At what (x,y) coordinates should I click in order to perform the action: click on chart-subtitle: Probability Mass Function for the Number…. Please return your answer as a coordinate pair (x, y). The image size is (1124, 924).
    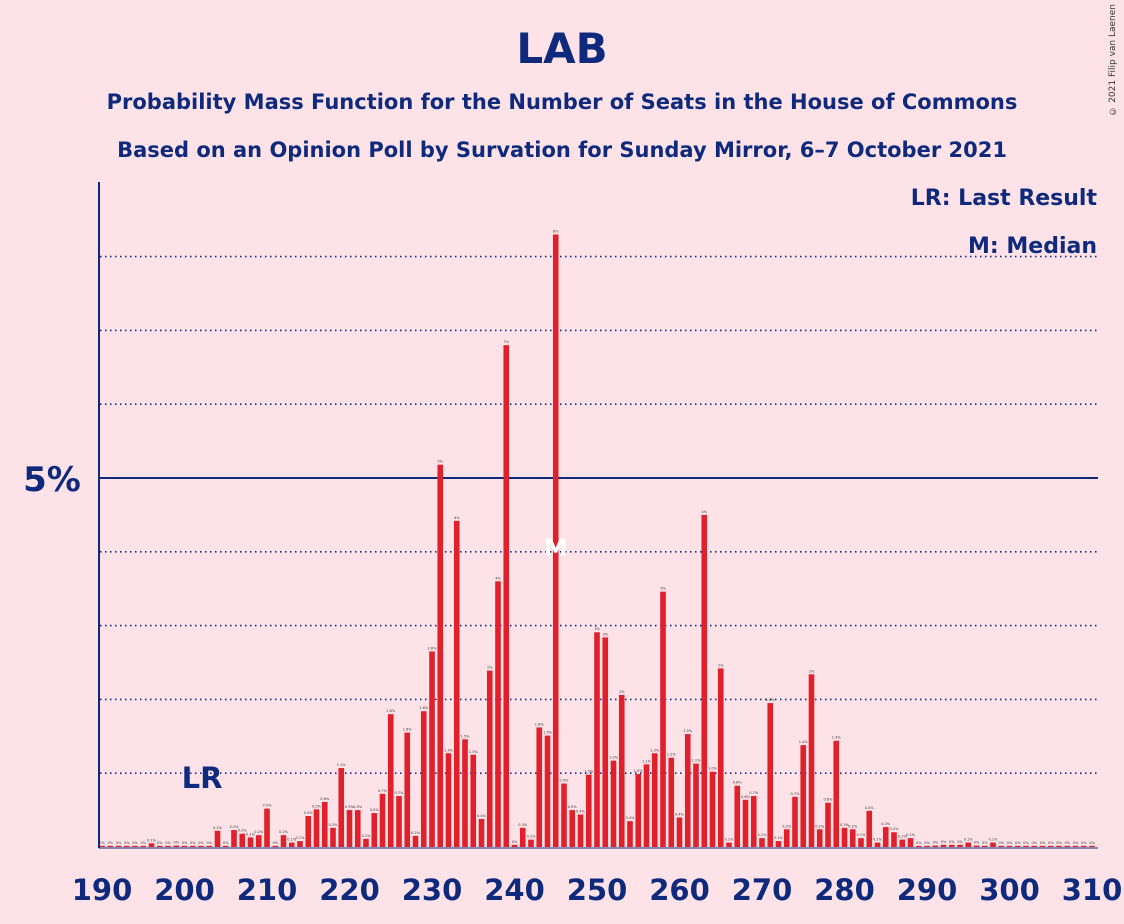
    Looking at the image, I should click on (562, 102).